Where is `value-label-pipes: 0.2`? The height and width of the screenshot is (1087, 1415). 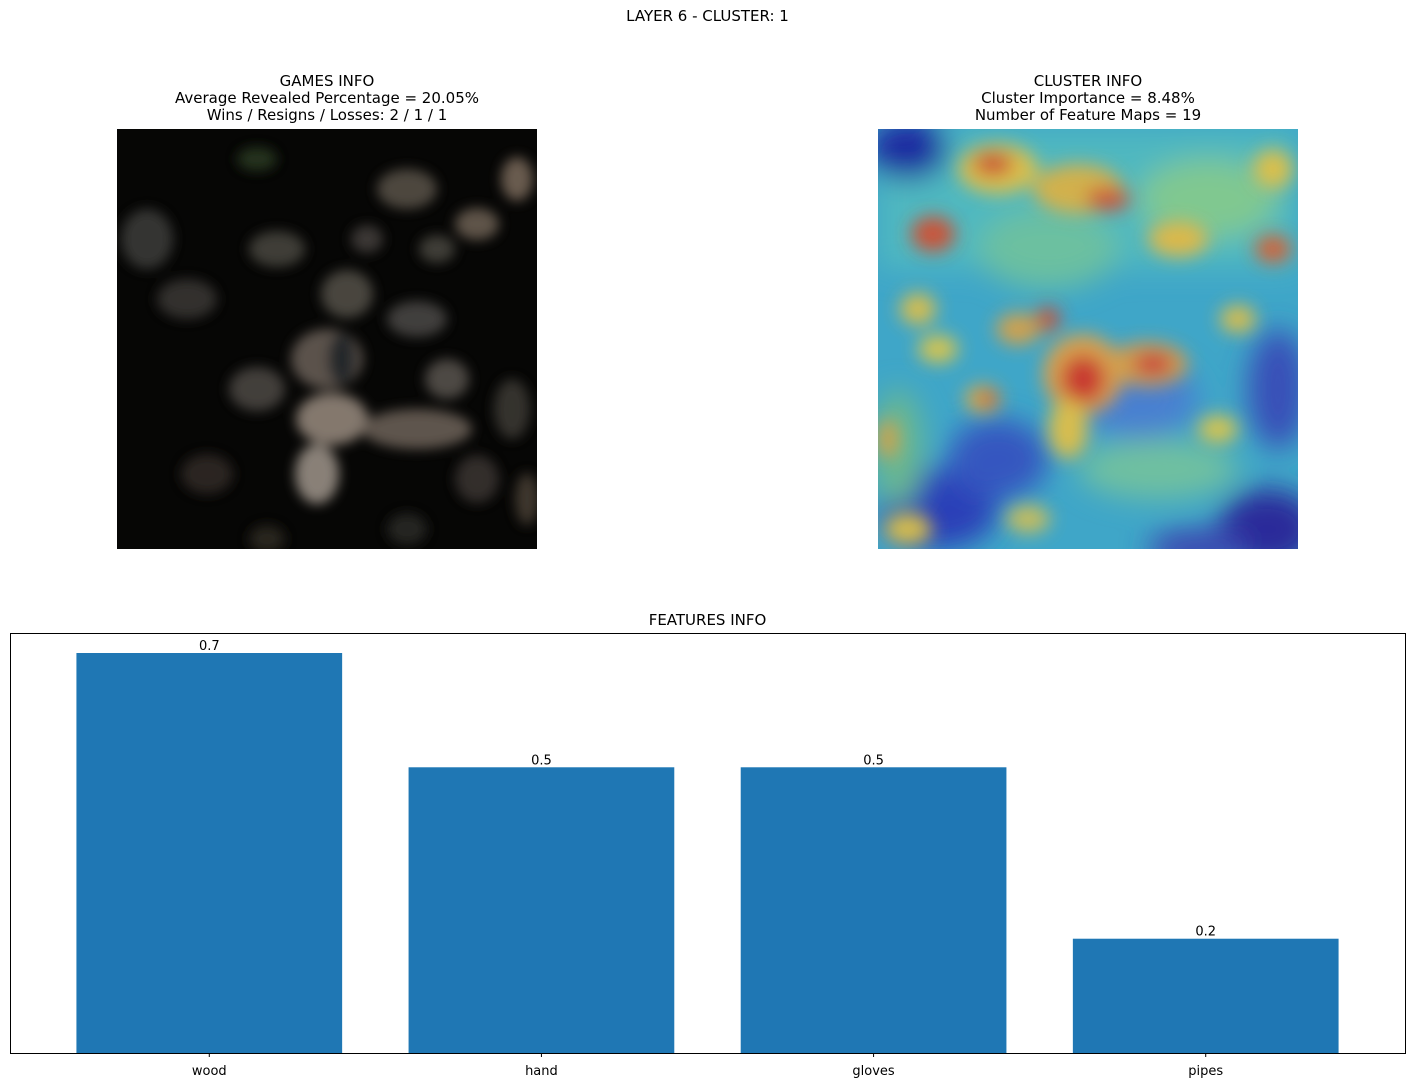 value-label-pipes: 0.2 is located at coordinates (1205, 932).